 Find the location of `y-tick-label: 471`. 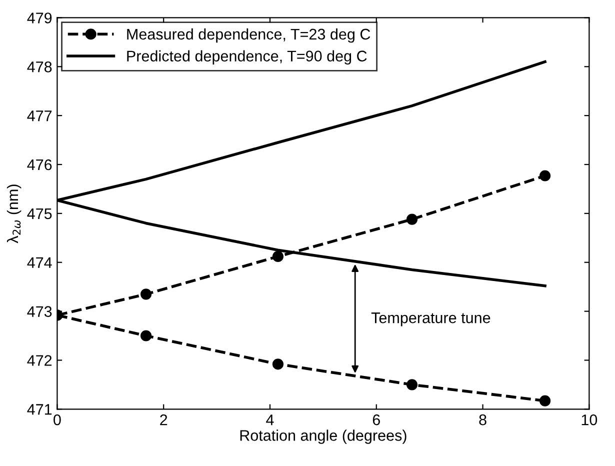

y-tick-label: 471 is located at coordinates (39, 409).